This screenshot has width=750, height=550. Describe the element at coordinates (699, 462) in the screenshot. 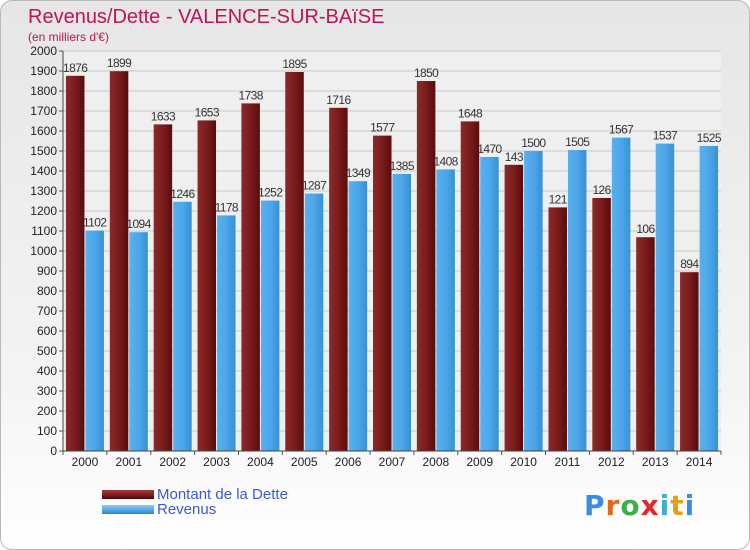

I see `x-tick-label: 2014` at that location.